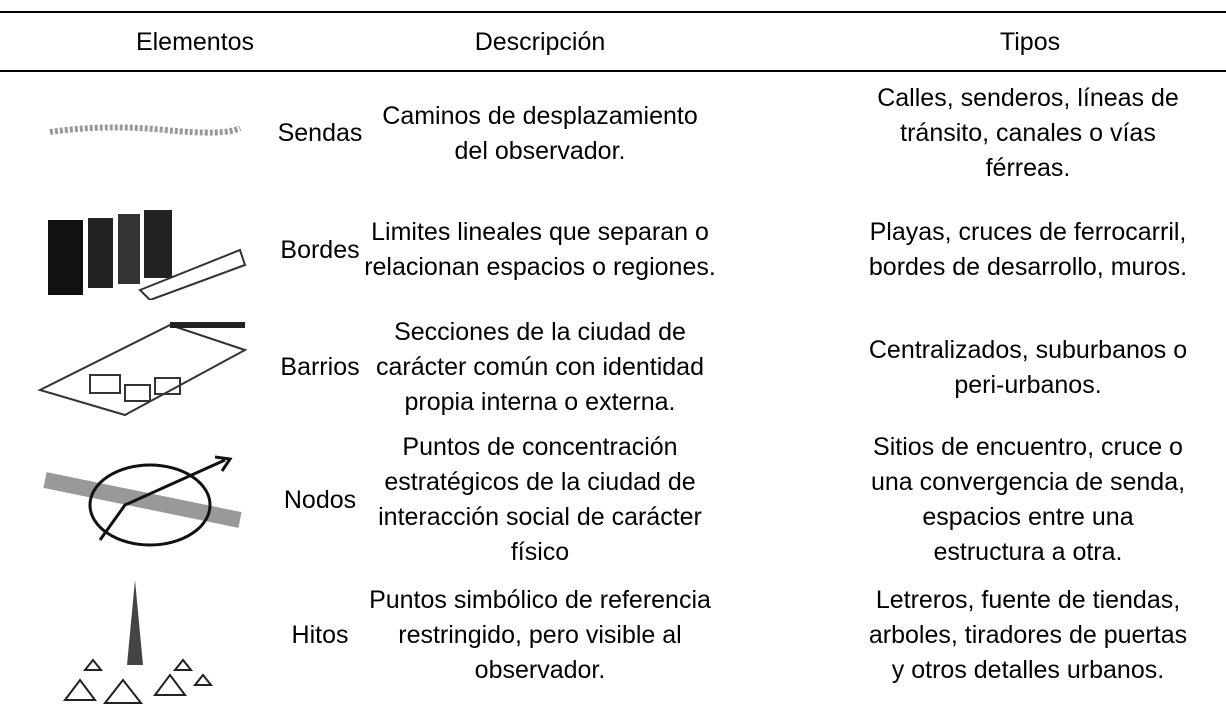 Image resolution: width=1226 pixels, height=713 pixels. I want to click on text-line: observador., so click(540, 669).